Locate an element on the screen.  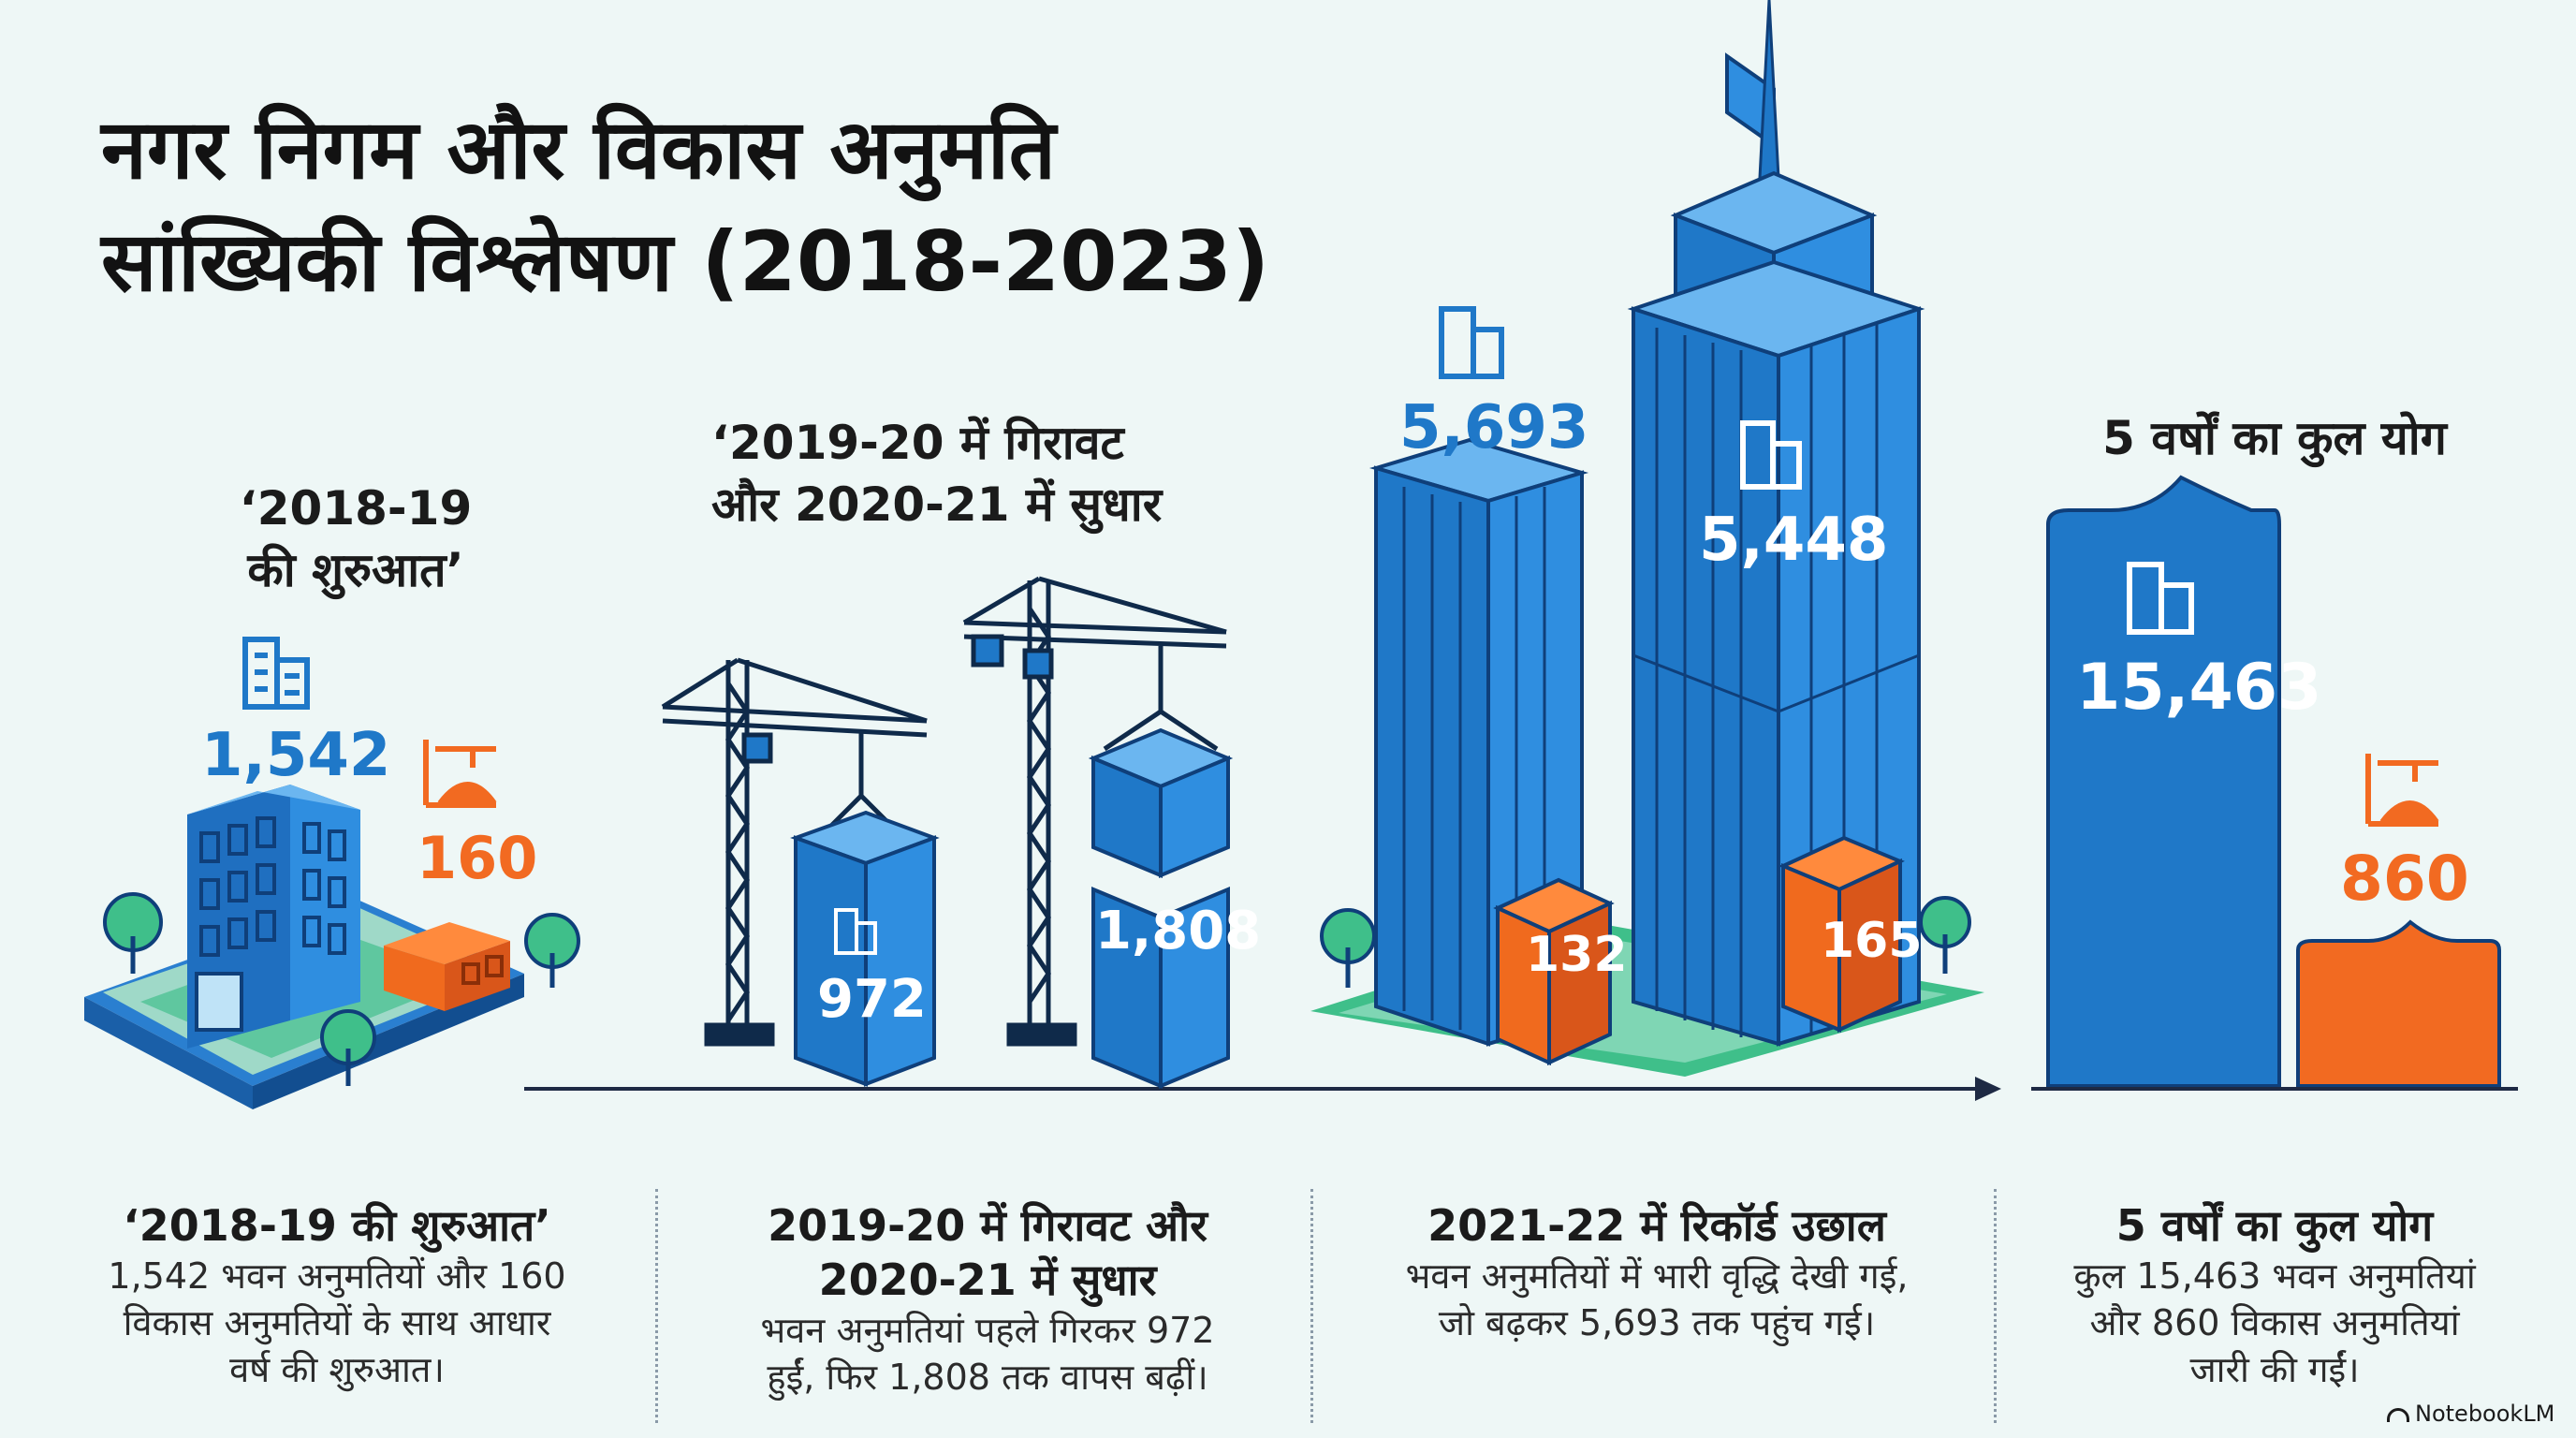
column-2019-heading-line2: 2020-21 में सुधार is located at coordinates (987, 1280).